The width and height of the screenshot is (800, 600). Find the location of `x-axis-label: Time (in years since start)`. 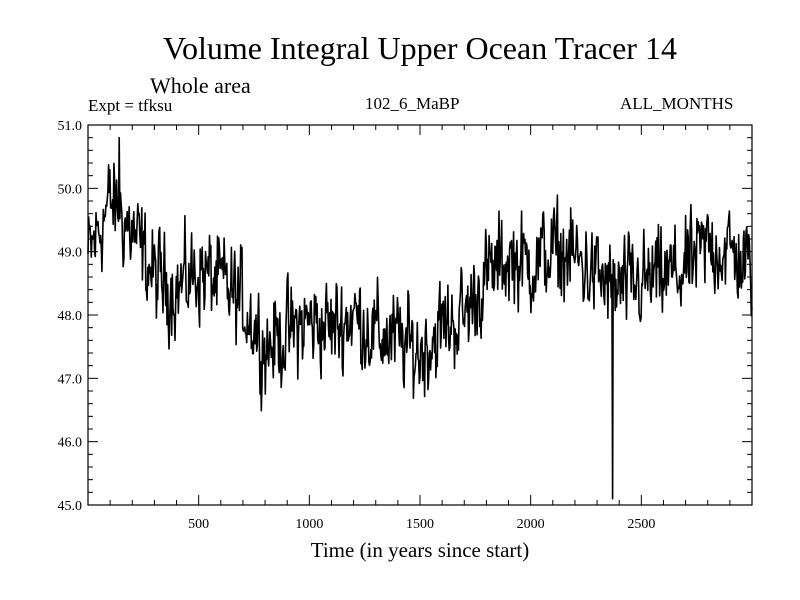

x-axis-label: Time (in years since start) is located at coordinates (420, 550).